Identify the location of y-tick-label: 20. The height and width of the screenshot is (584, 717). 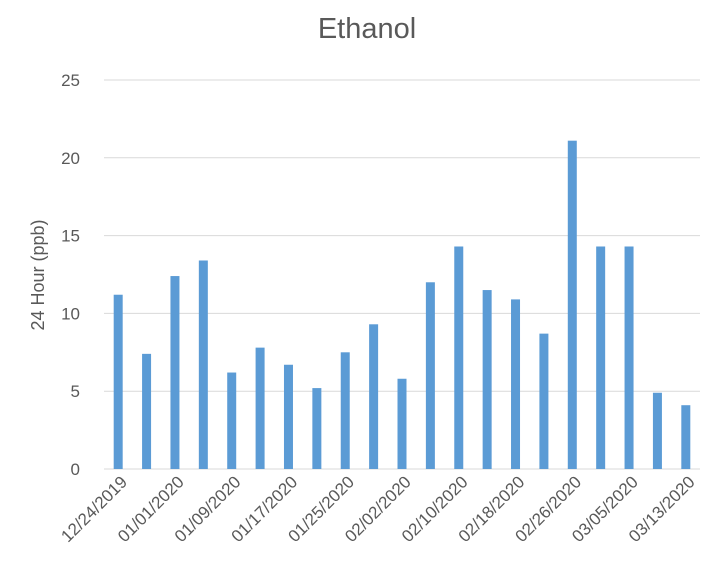
(70, 158).